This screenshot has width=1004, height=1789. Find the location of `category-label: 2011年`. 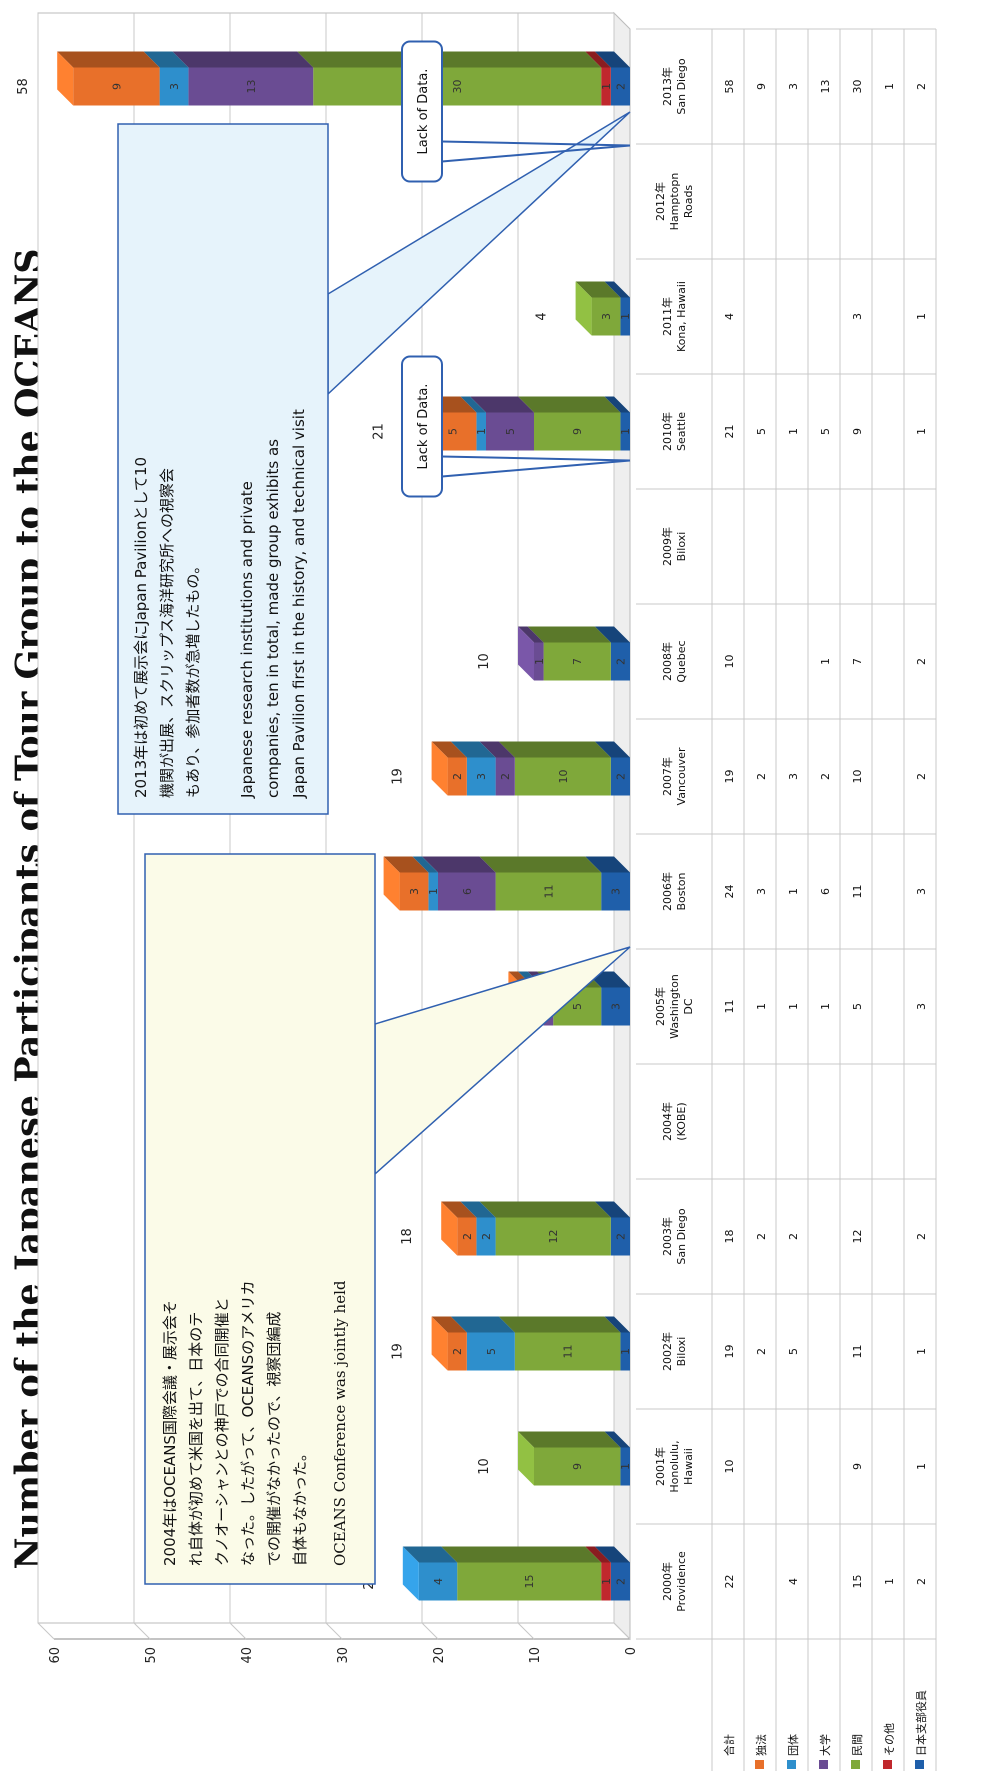

category-label: 2011年 is located at coordinates (667, 316).